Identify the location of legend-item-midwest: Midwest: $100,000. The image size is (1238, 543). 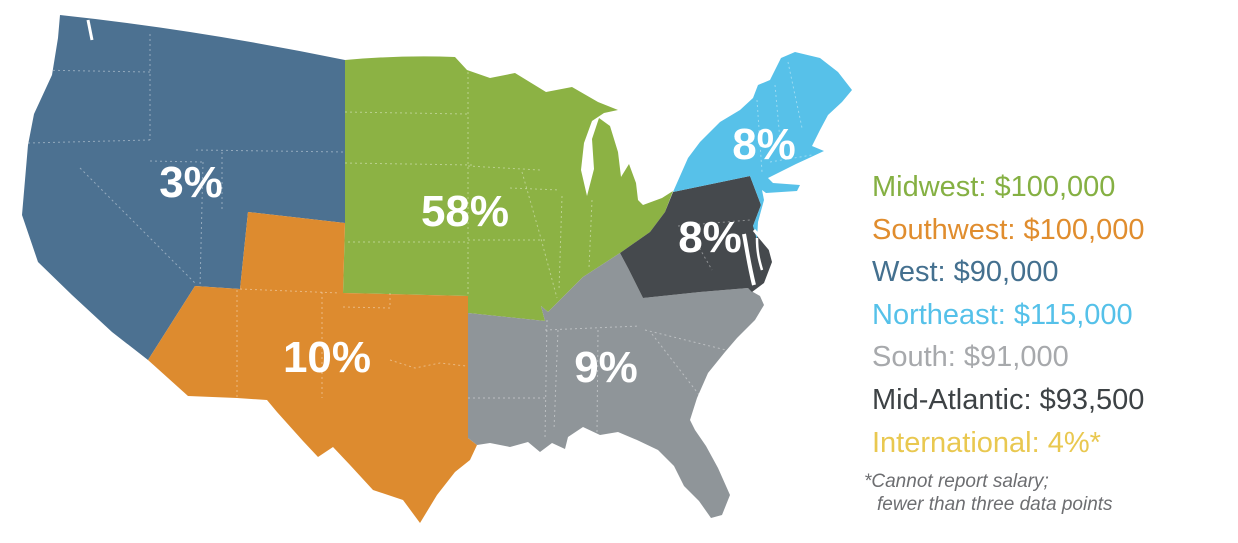
(994, 187).